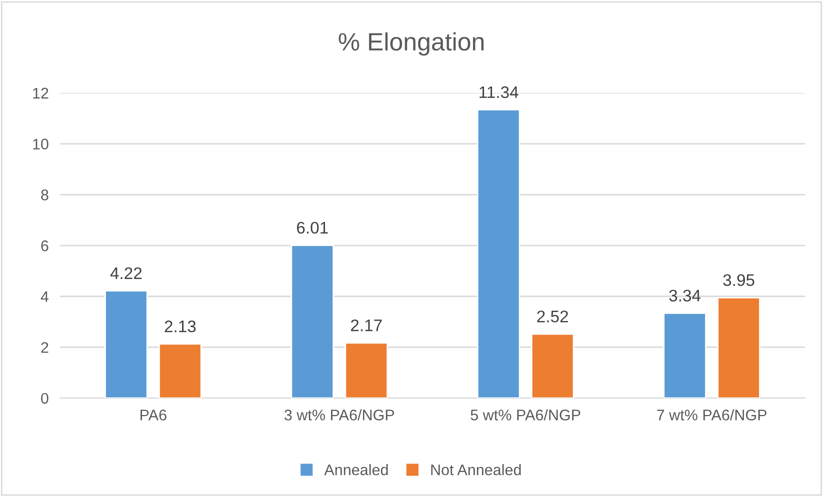  I want to click on y-tick-label: 12, so click(40, 93).